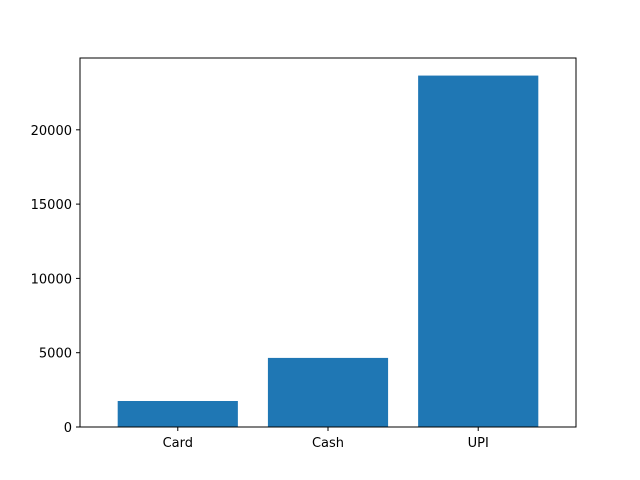  What do you see at coordinates (328, 392) in the screenshot?
I see `bar-cash` at bounding box center [328, 392].